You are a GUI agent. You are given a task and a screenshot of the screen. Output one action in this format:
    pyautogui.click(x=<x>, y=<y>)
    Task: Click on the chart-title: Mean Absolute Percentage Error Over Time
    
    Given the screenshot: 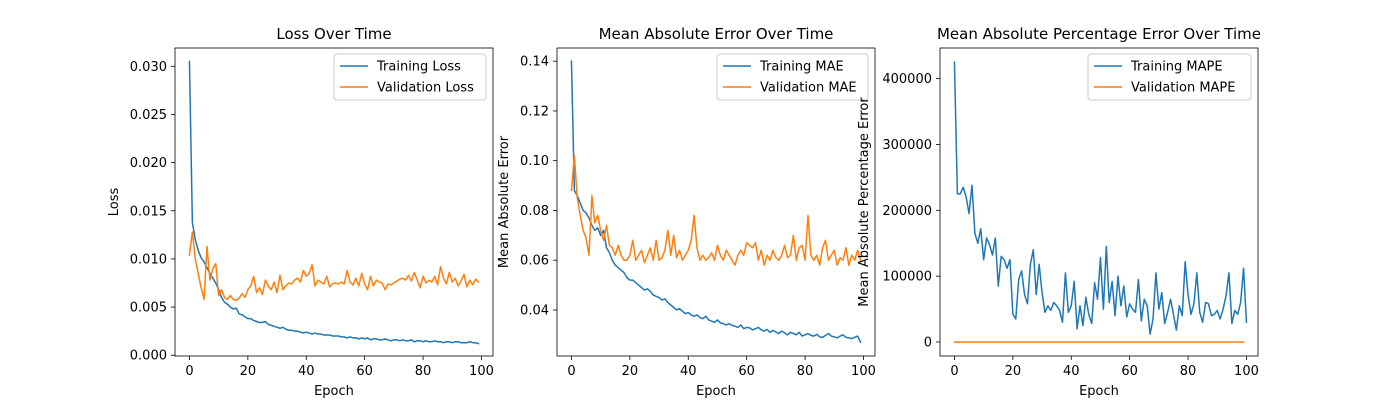 What is the action you would take?
    pyautogui.click(x=1099, y=34)
    